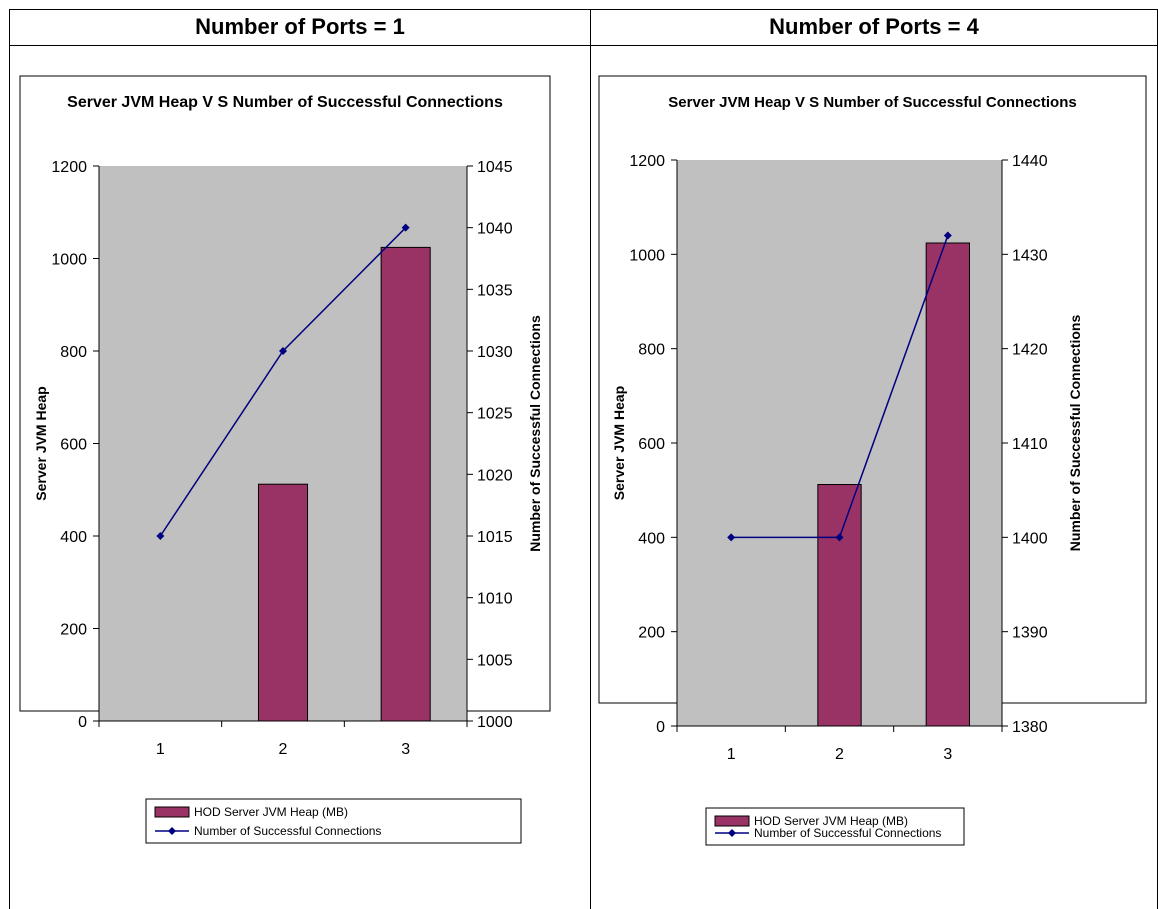 The width and height of the screenshot is (1158, 909). Describe the element at coordinates (1030, 727) in the screenshot. I see `y2-tick-label: 1380` at that location.